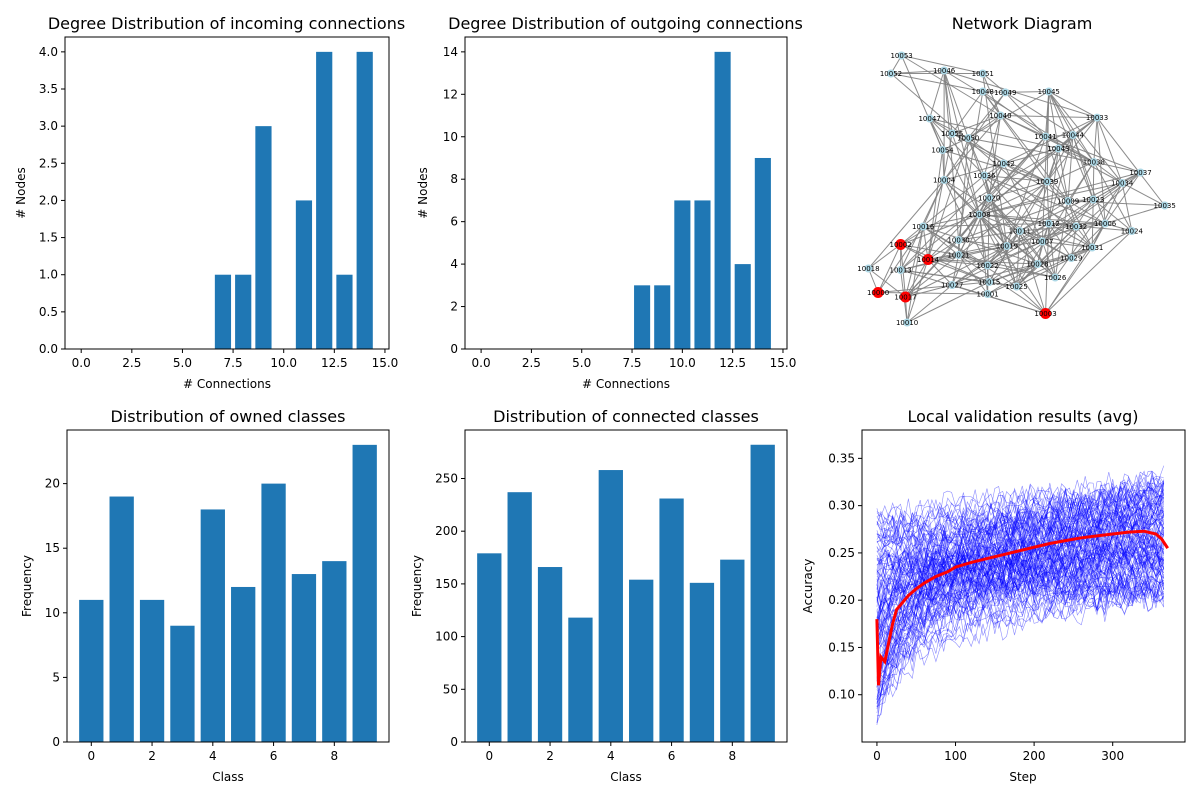 The width and height of the screenshot is (1200, 800). Describe the element at coordinates (48, 89) in the screenshot. I see `y-tick-label: 3.5` at that location.